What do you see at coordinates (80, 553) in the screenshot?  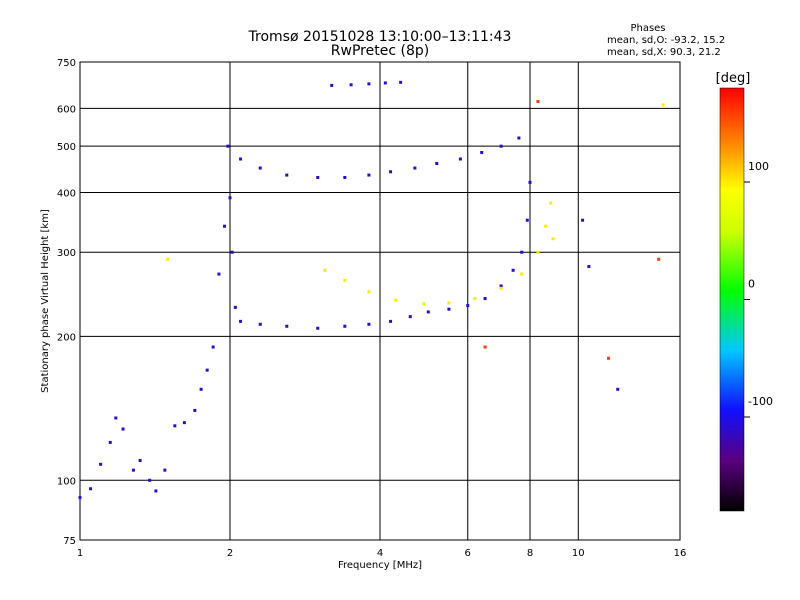 I see `x-tick-label: 1` at bounding box center [80, 553].